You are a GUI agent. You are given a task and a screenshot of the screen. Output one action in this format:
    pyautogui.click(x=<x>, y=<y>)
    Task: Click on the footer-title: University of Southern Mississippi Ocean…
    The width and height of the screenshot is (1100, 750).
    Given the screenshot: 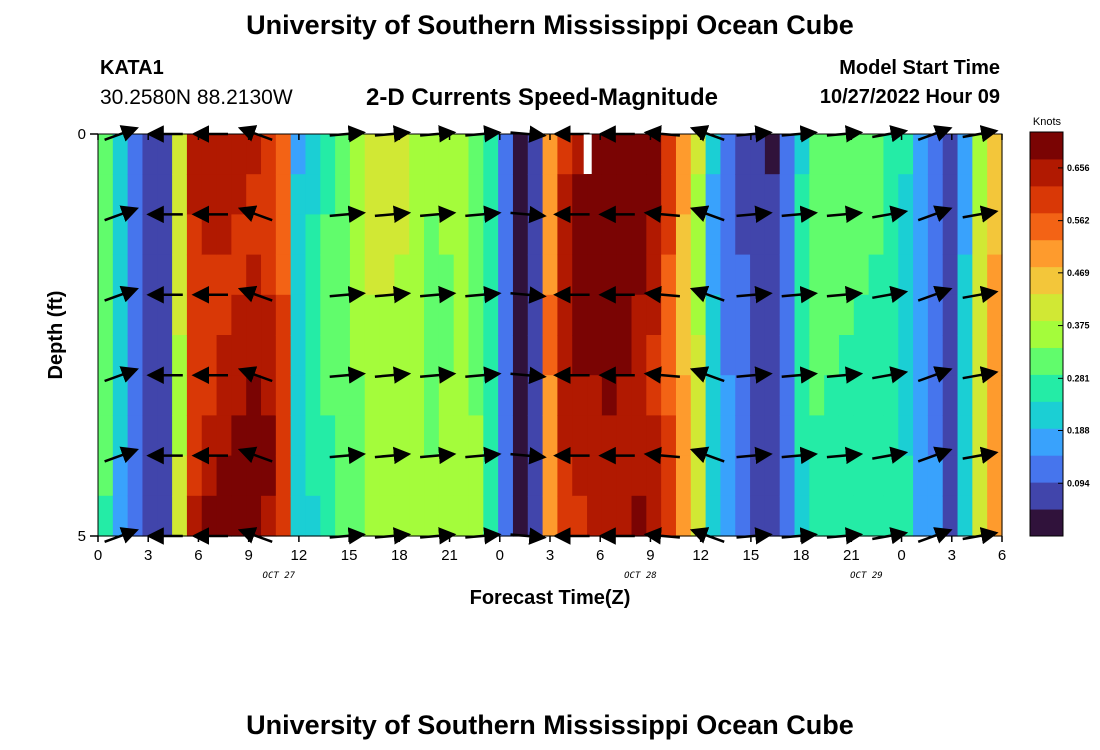 What is the action you would take?
    pyautogui.click(x=550, y=725)
    